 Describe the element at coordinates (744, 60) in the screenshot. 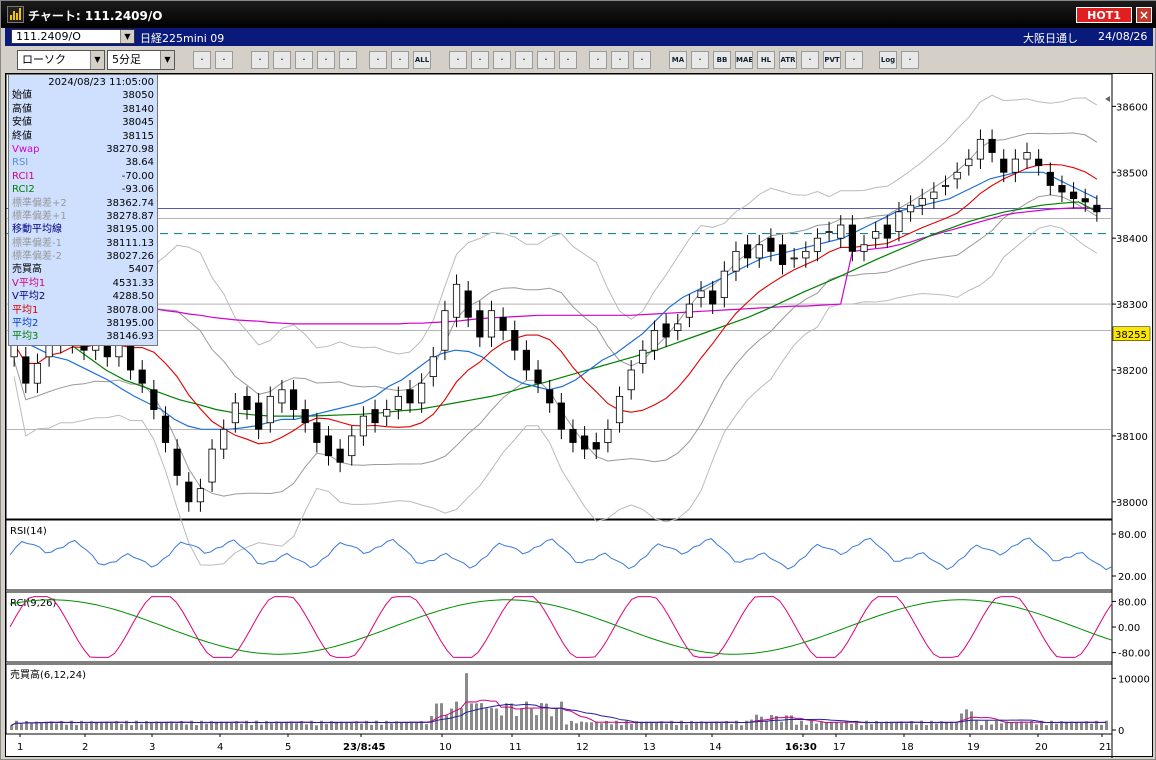

I see `toolbar-mae-button: MAE` at that location.